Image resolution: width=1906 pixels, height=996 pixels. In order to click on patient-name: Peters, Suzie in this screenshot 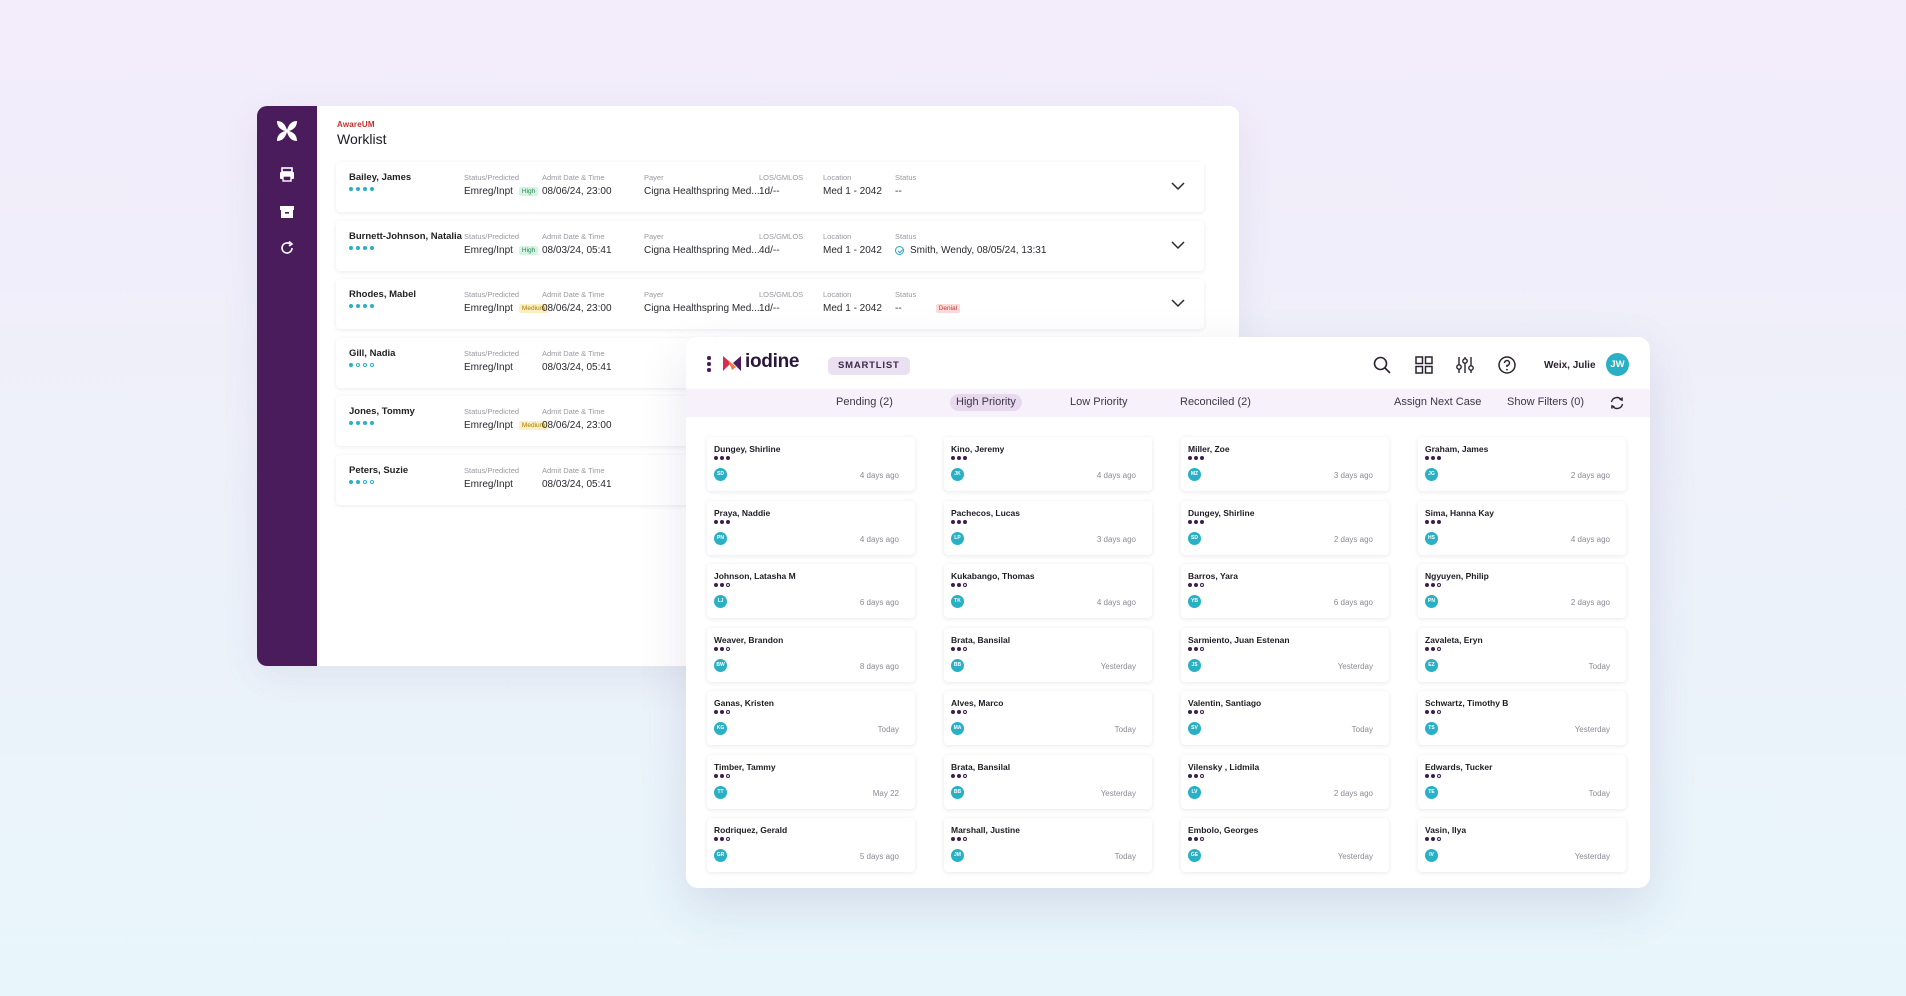, I will do `click(379, 470)`.